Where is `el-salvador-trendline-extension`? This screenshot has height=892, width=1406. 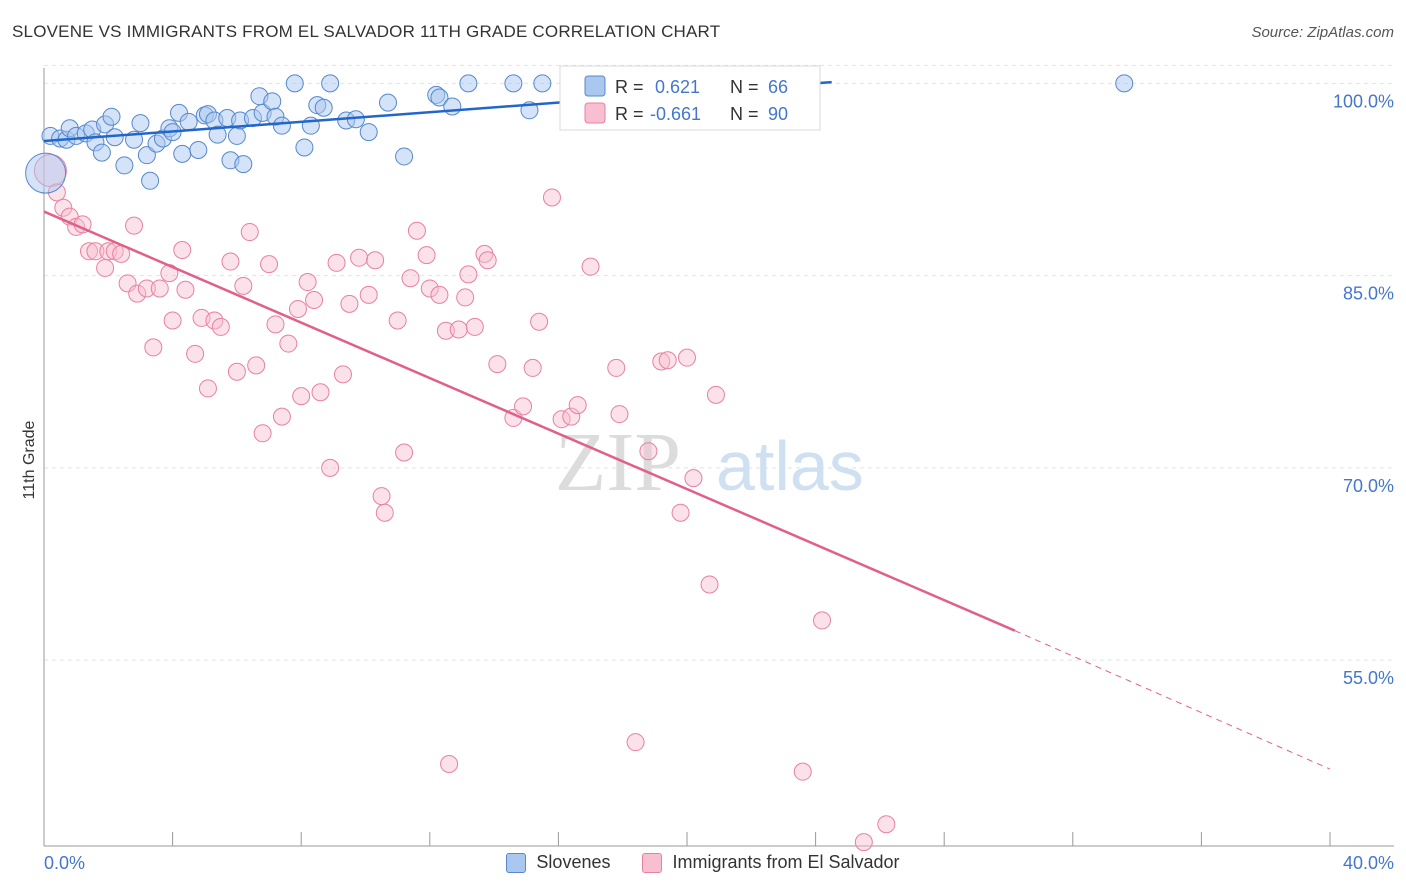 el-salvador-trendline-extension is located at coordinates (1172, 700).